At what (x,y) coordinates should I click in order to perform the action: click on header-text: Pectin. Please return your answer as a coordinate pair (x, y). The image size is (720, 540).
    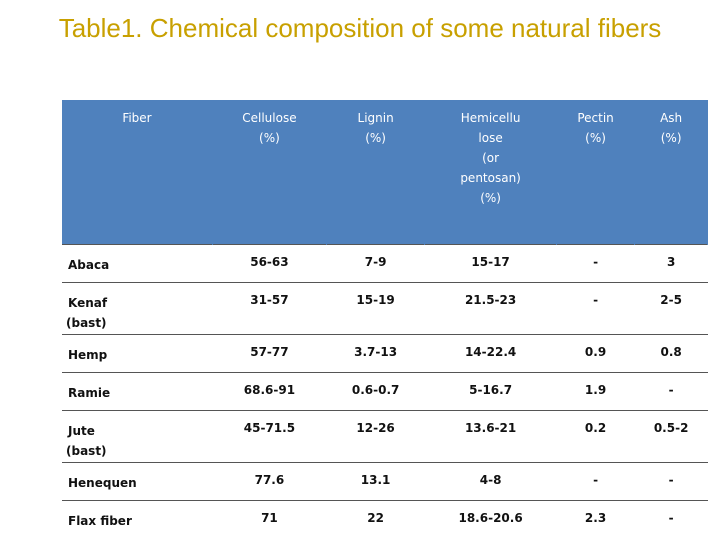
    Looking at the image, I should click on (595, 118).